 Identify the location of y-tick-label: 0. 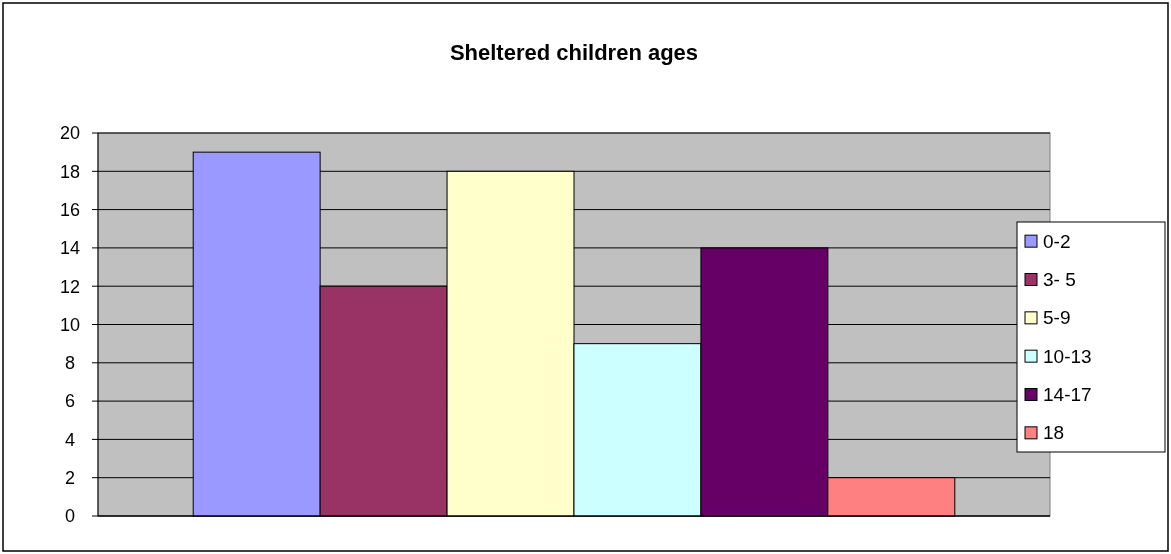
(70, 516).